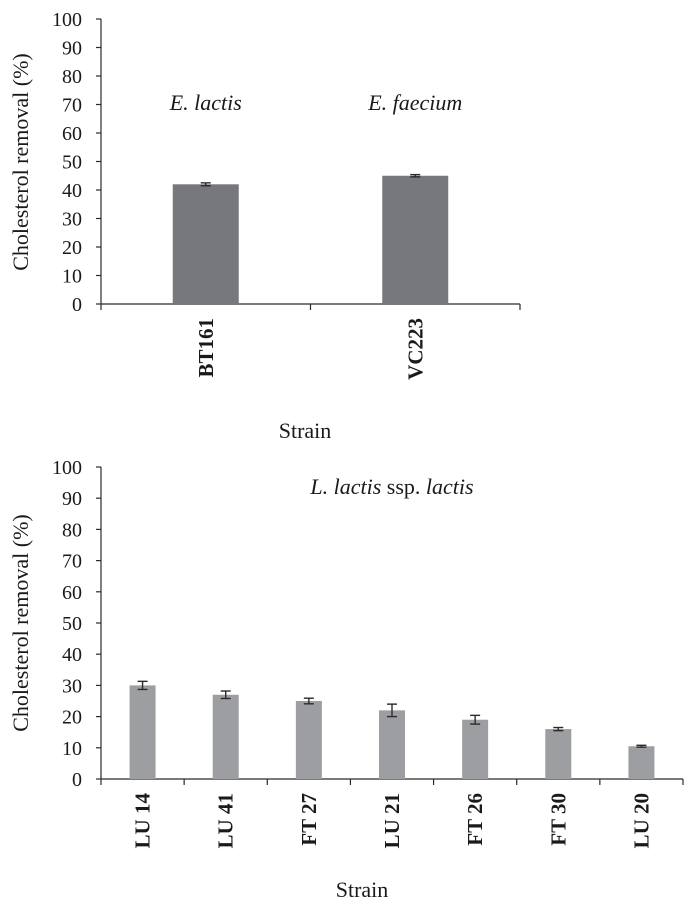 The height and width of the screenshot is (901, 684). I want to click on annotation-part: E. faecium, so click(414, 102).